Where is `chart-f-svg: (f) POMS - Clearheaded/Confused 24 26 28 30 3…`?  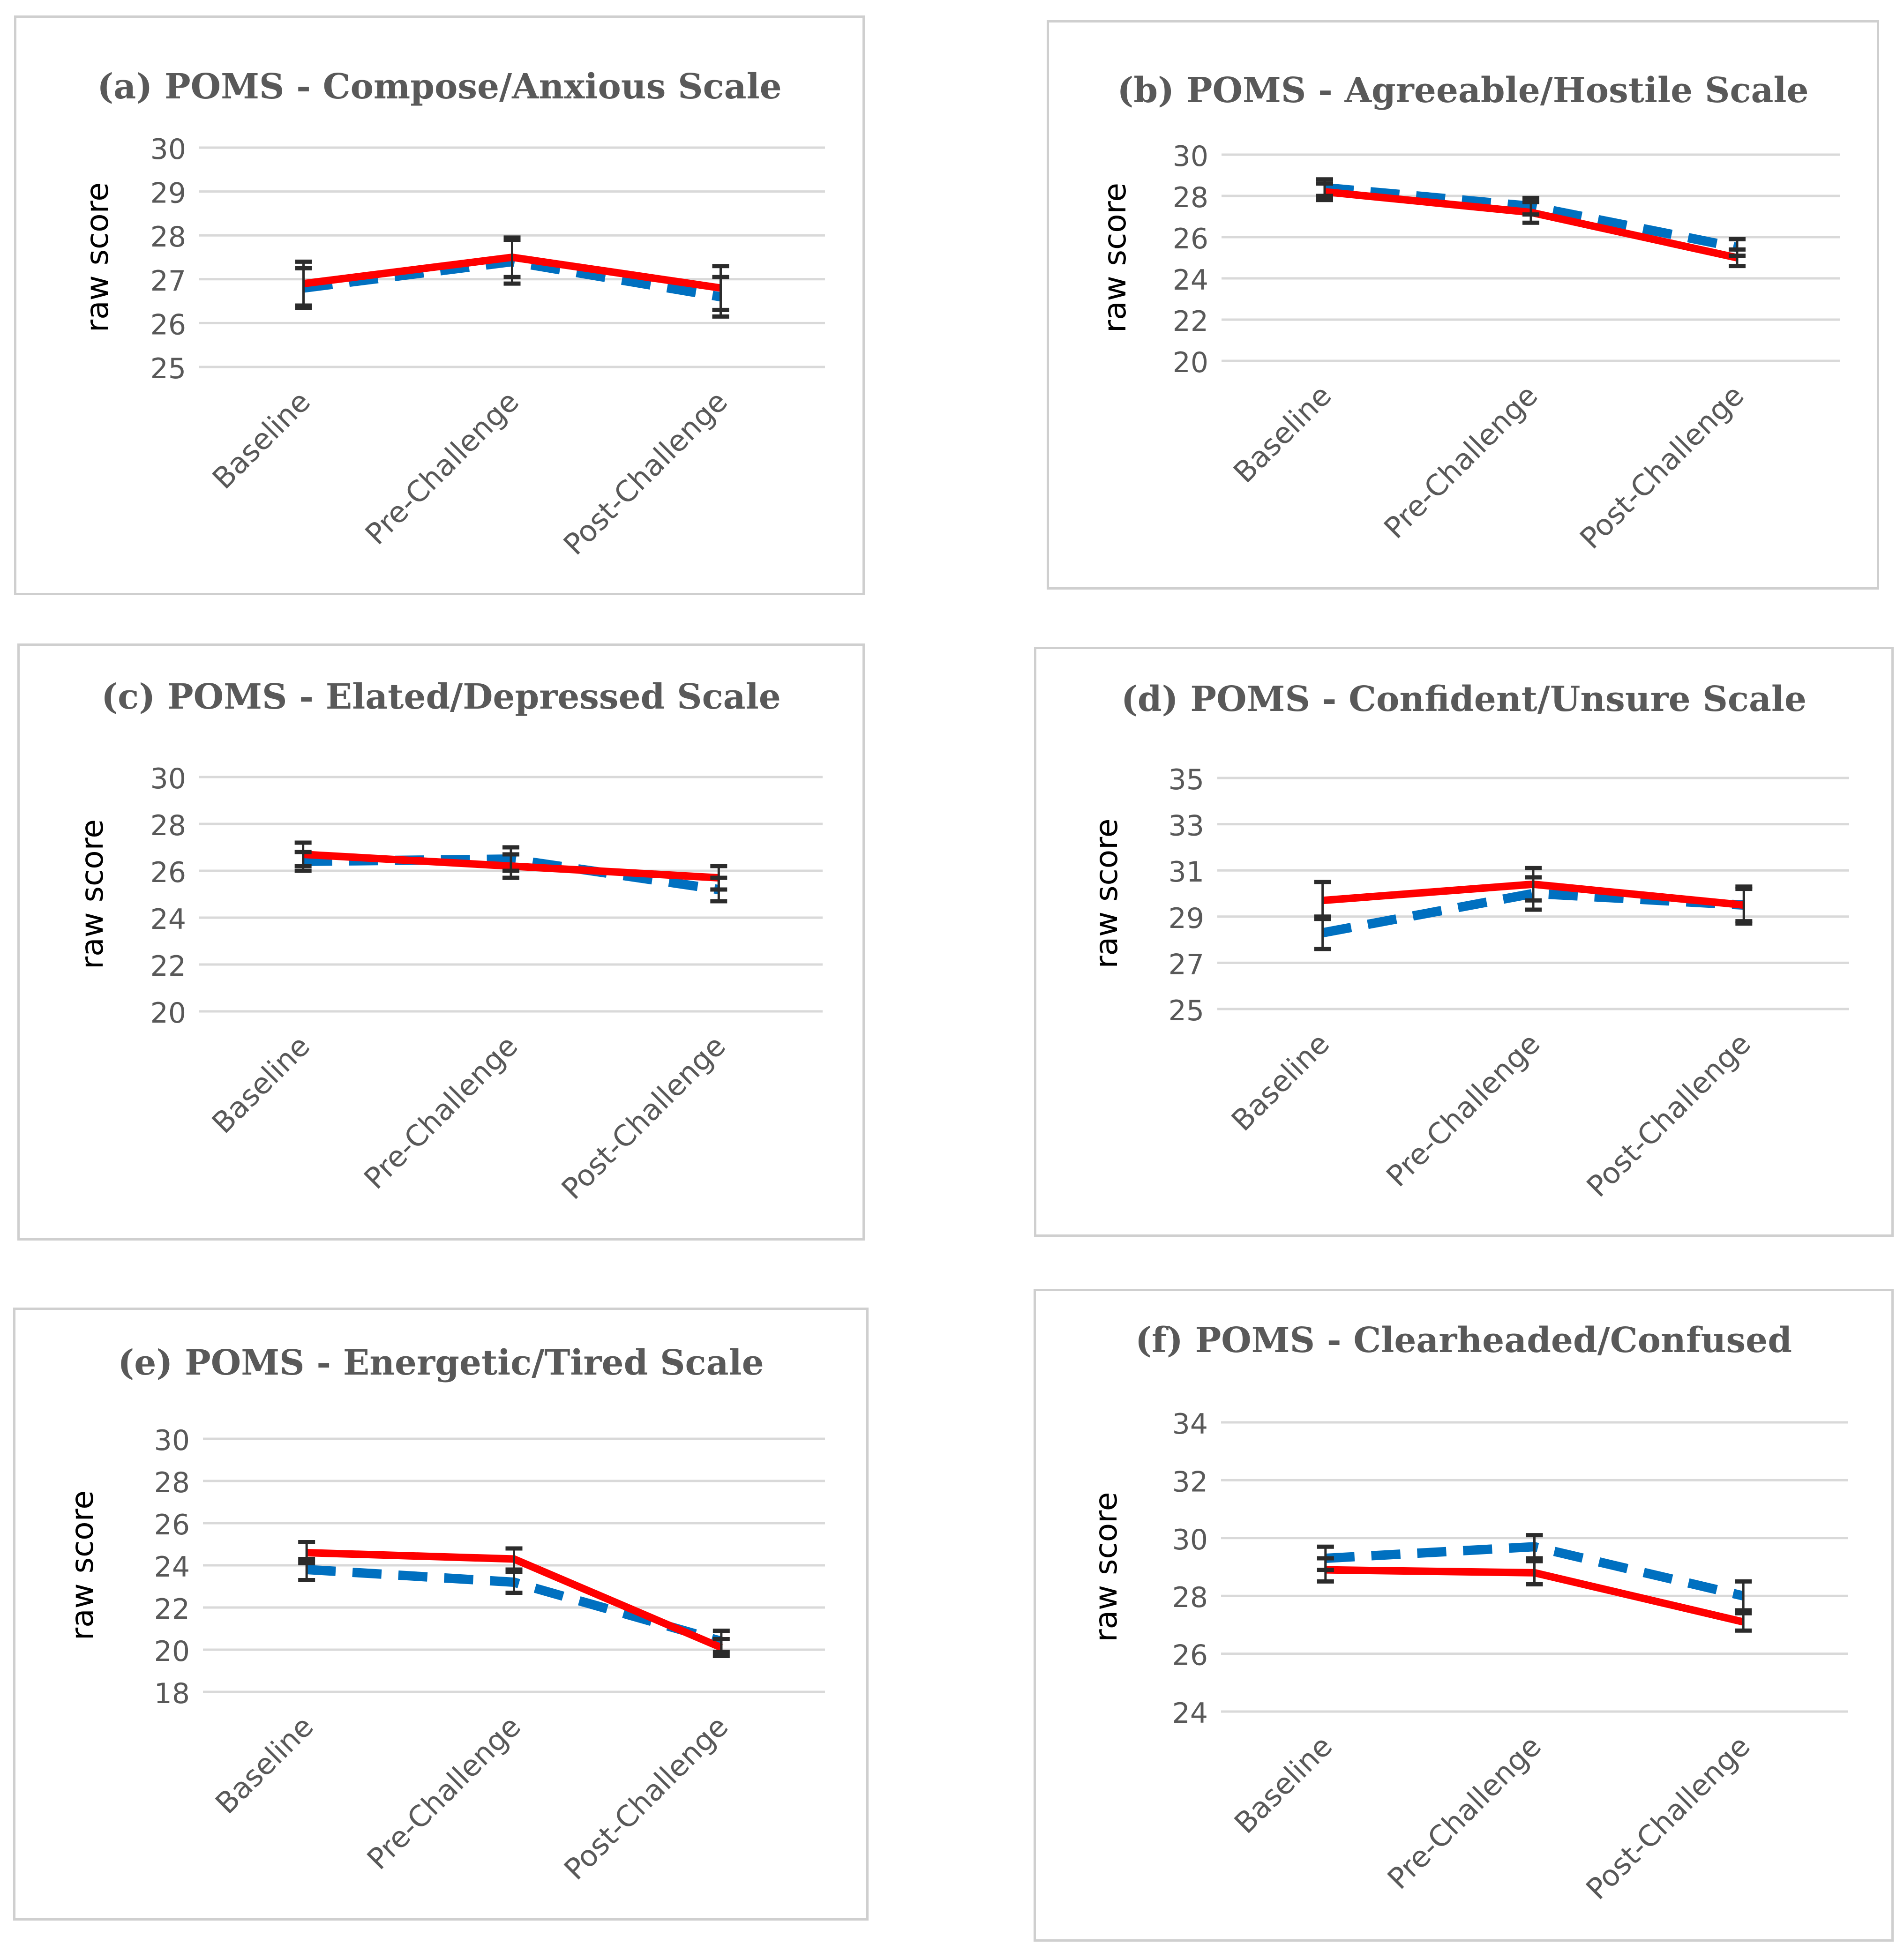
chart-f-svg: (f) POMS - Clearheaded/Confused 24 26 28 30 3… is located at coordinates (1468, 1613).